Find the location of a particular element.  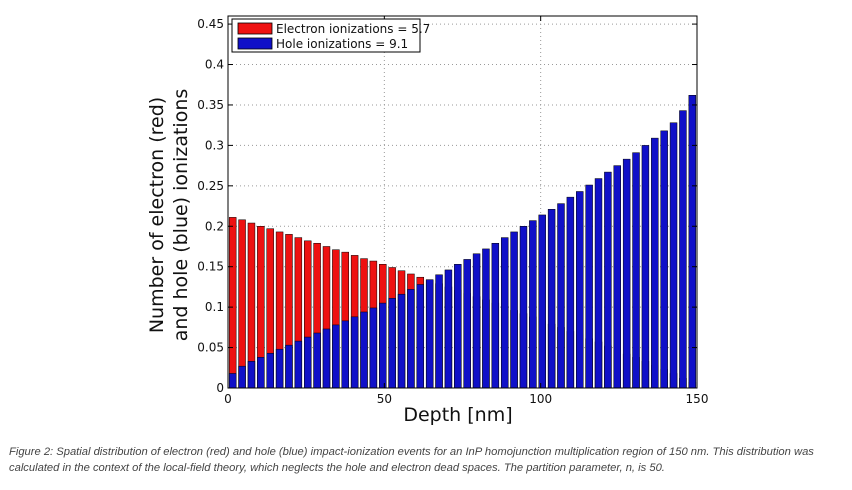

y-tick-label: 0.2 is located at coordinates (214, 226).